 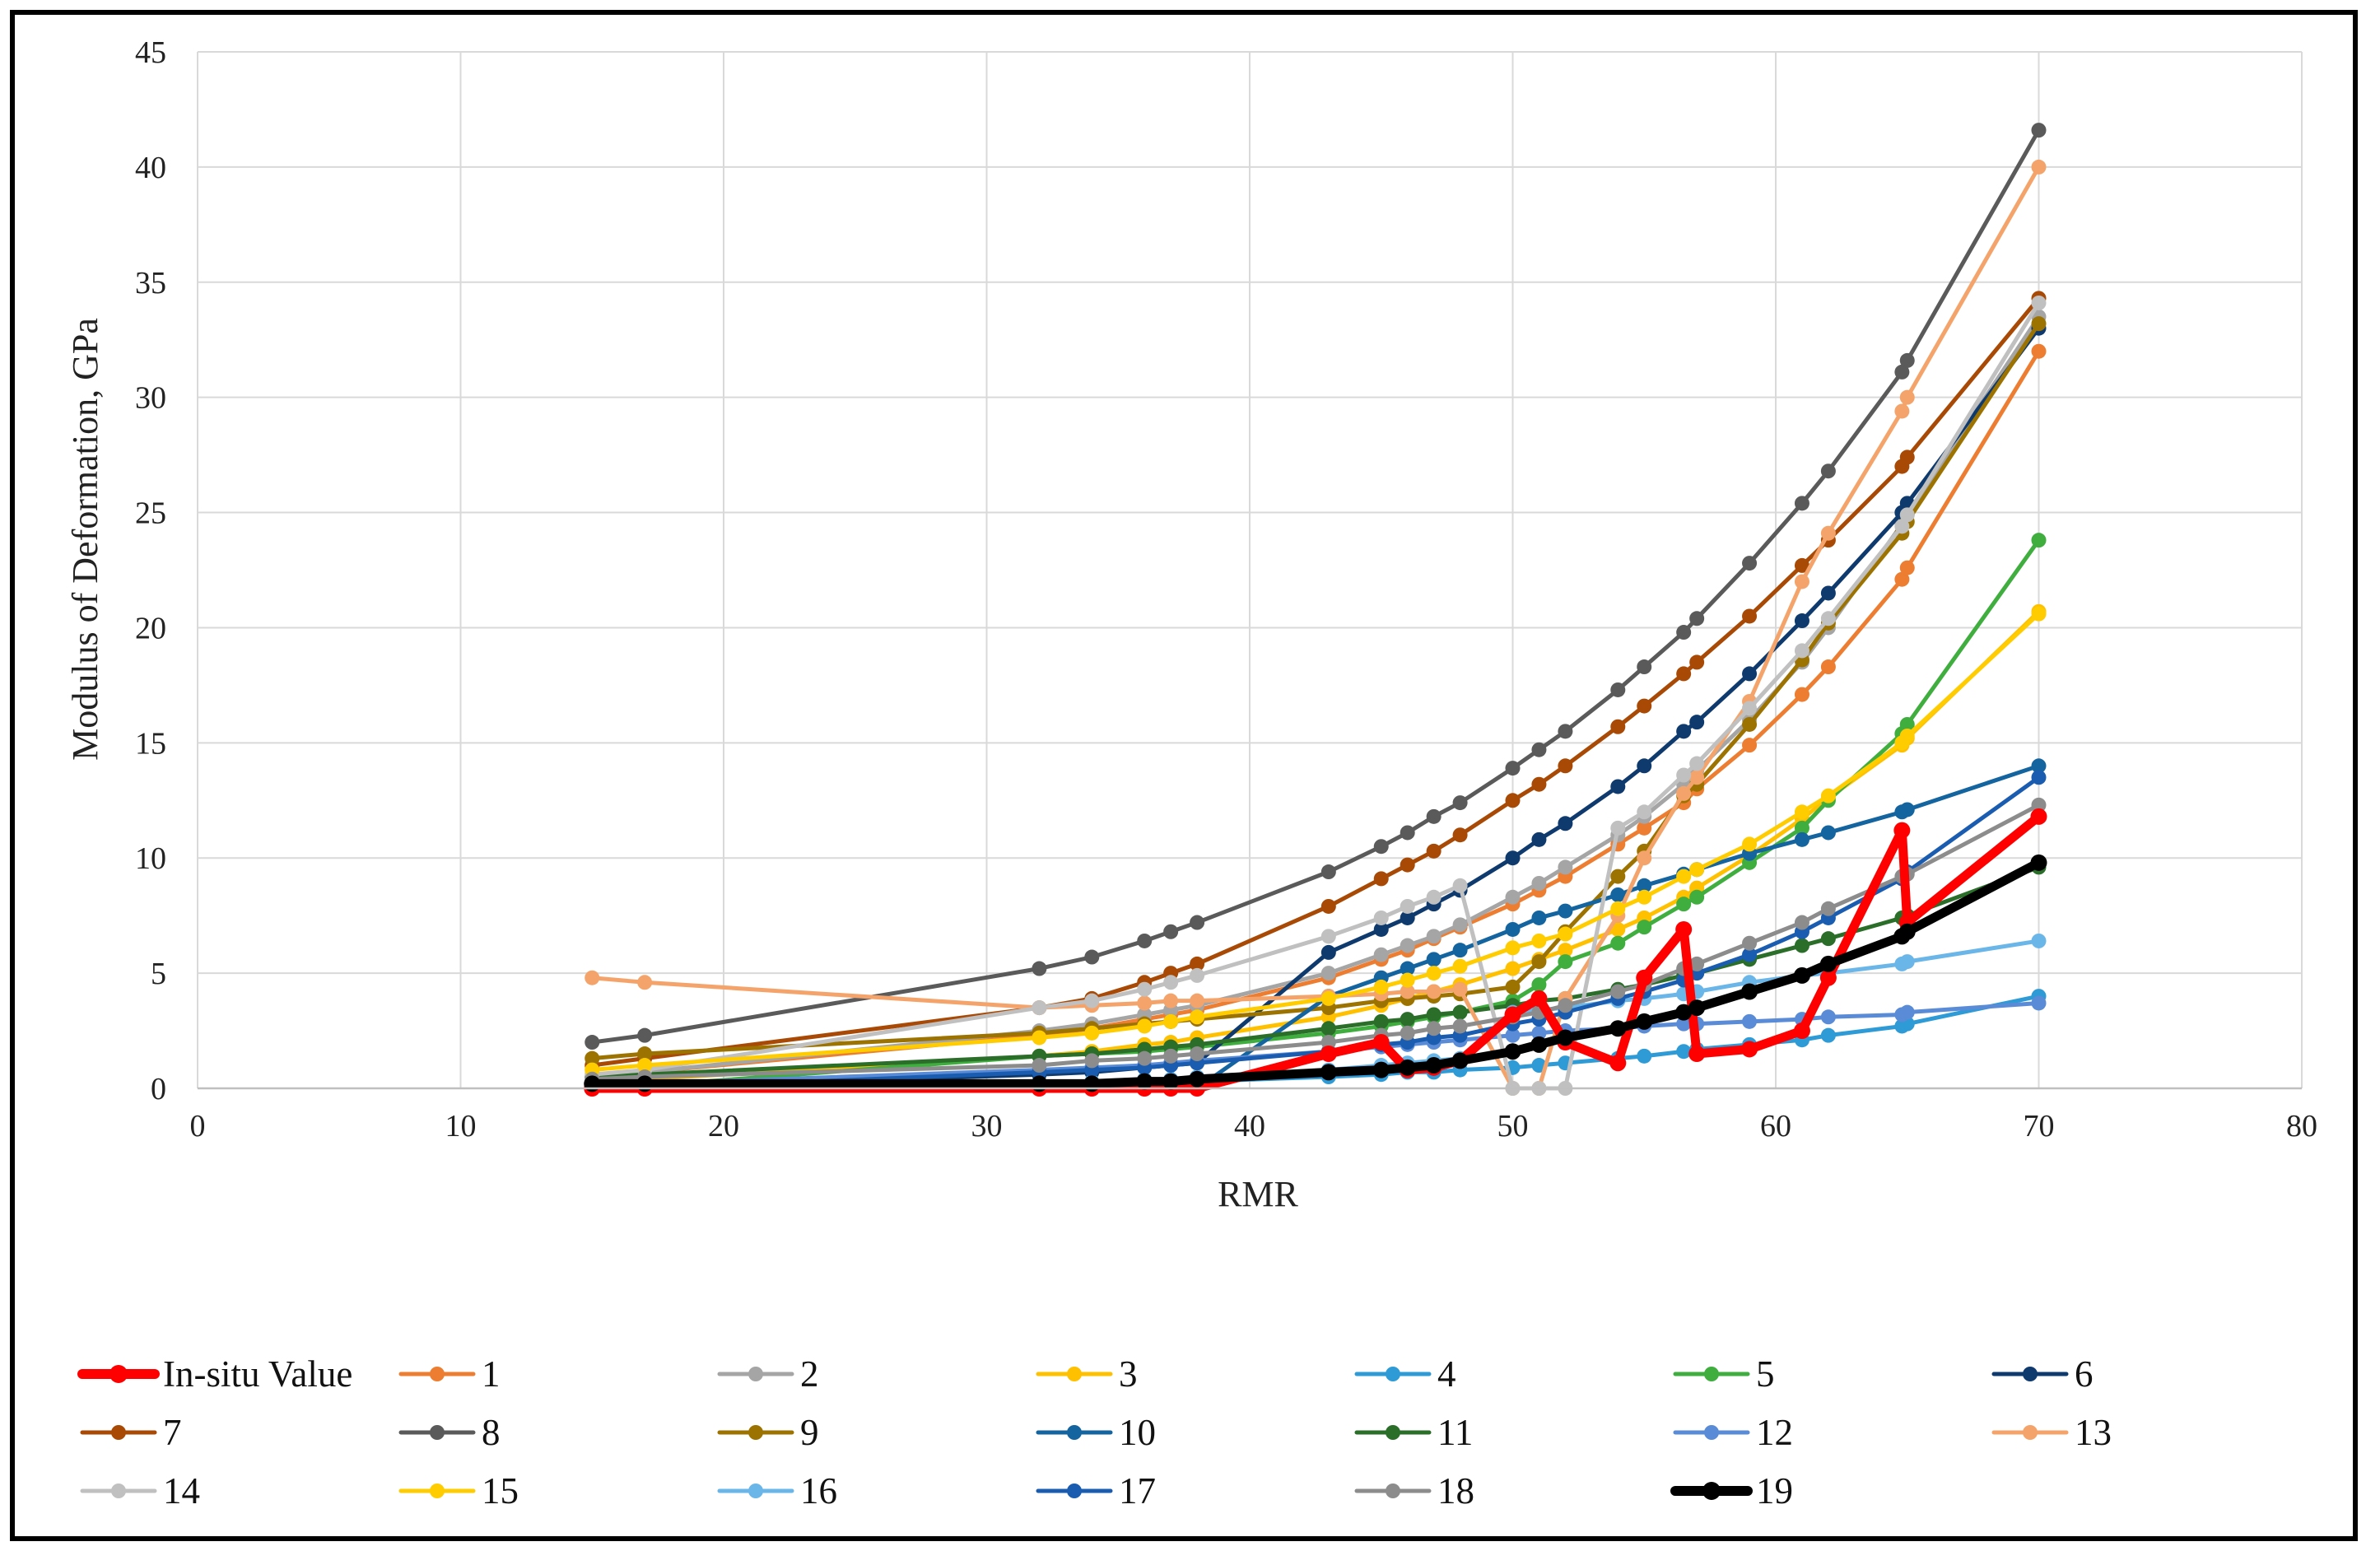 I want to click on legend-item: 5, so click(x=1724, y=1374).